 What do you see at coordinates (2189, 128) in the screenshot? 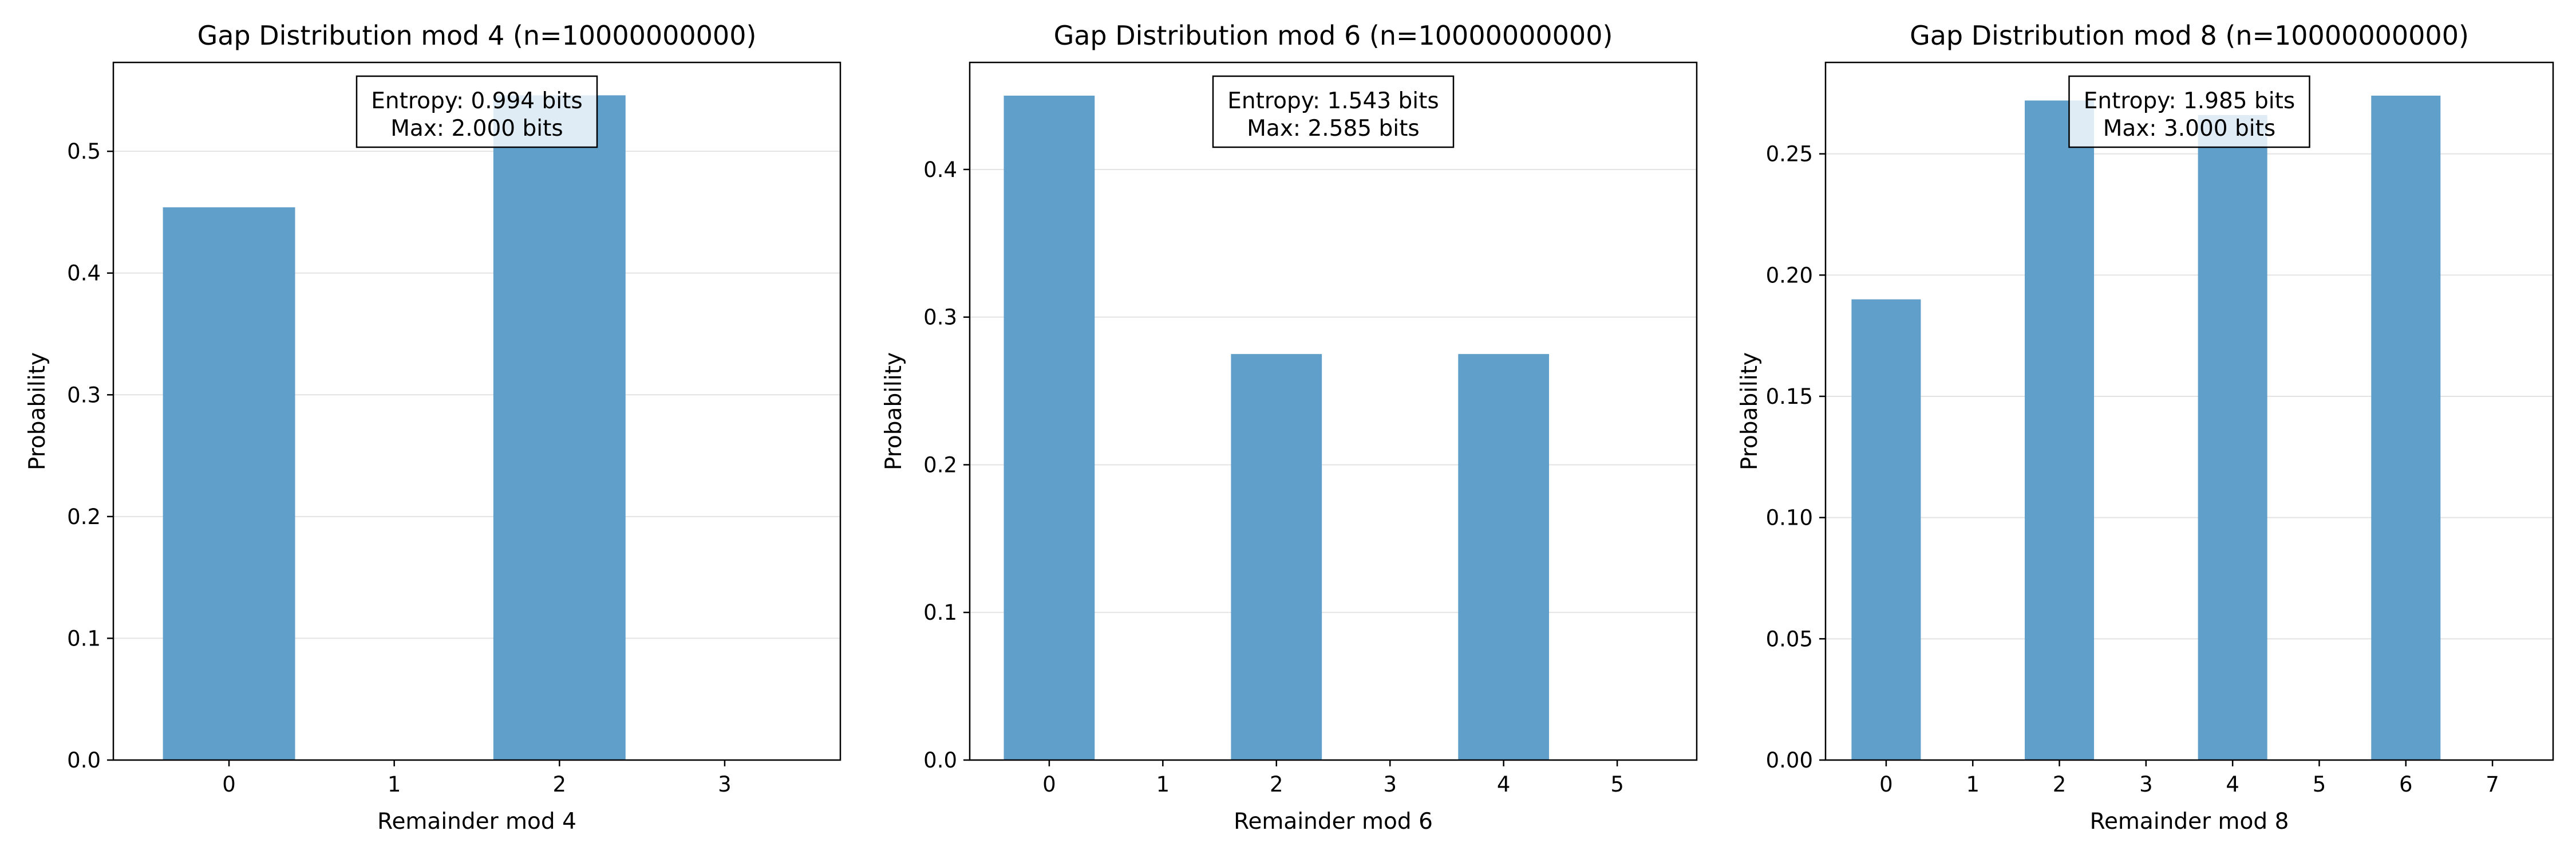
I see `annotation-max: Max: 3.000 bits` at bounding box center [2189, 128].